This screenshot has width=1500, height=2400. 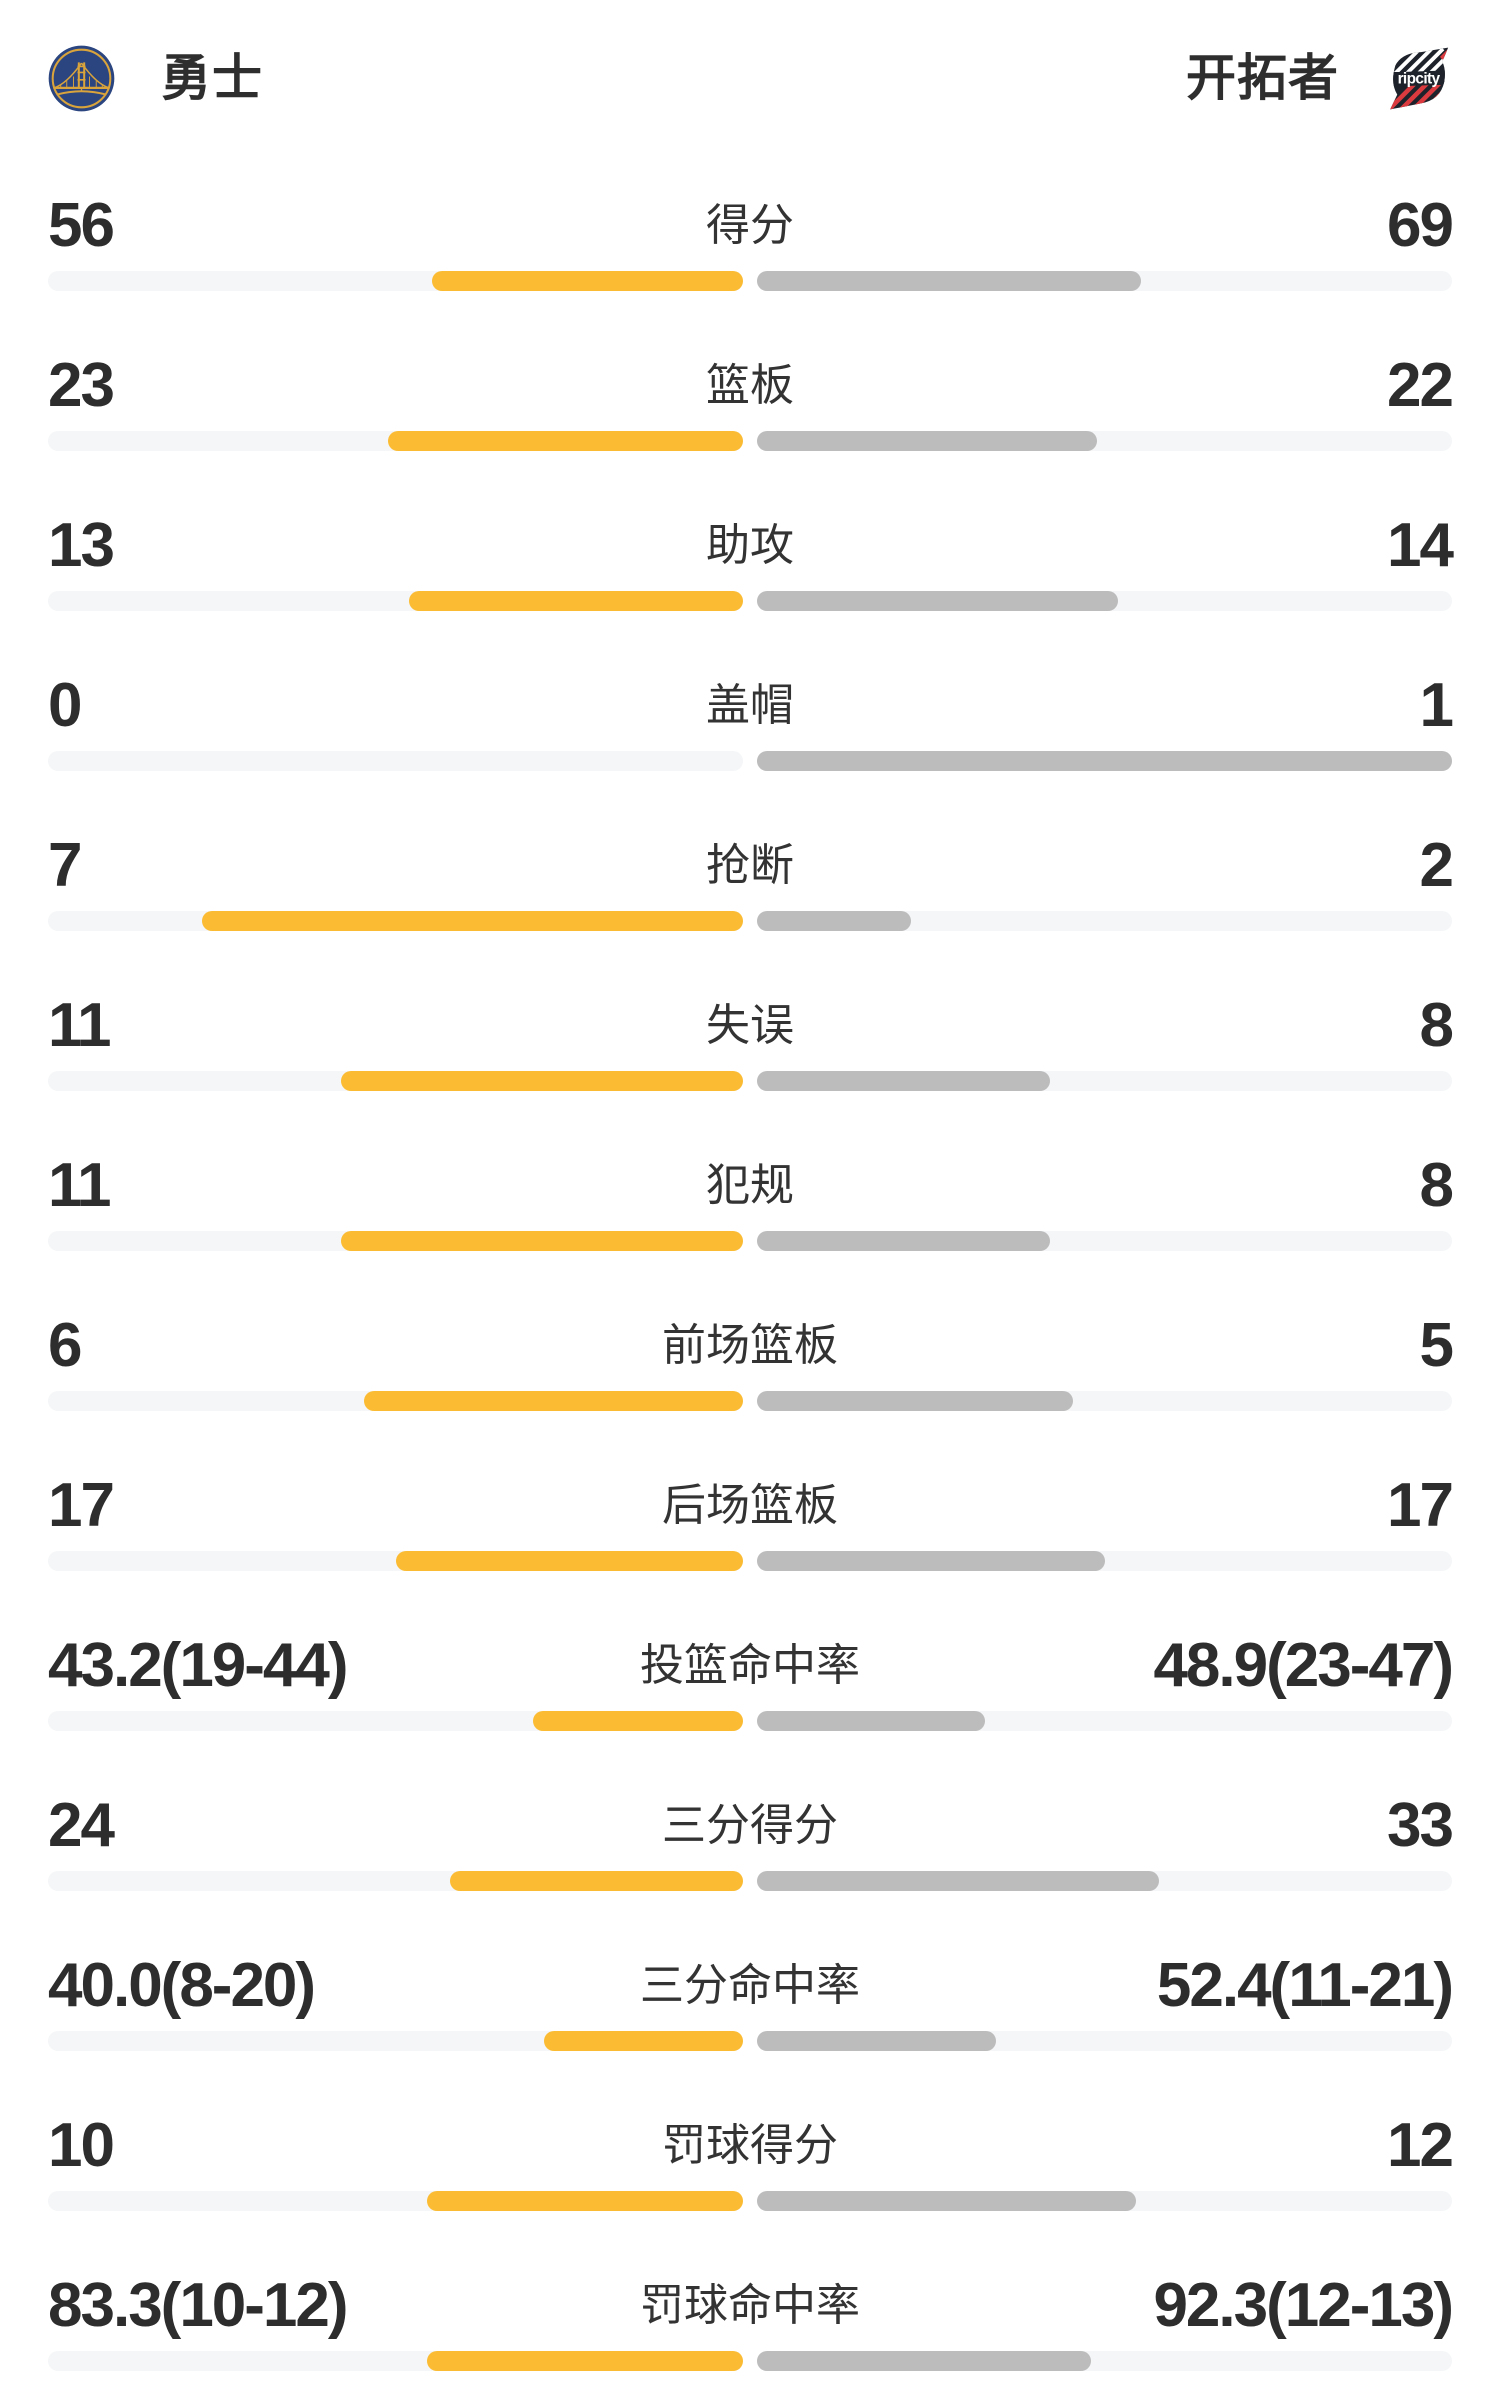 What do you see at coordinates (212, 78) in the screenshot?
I see `left-team-name: 勇士` at bounding box center [212, 78].